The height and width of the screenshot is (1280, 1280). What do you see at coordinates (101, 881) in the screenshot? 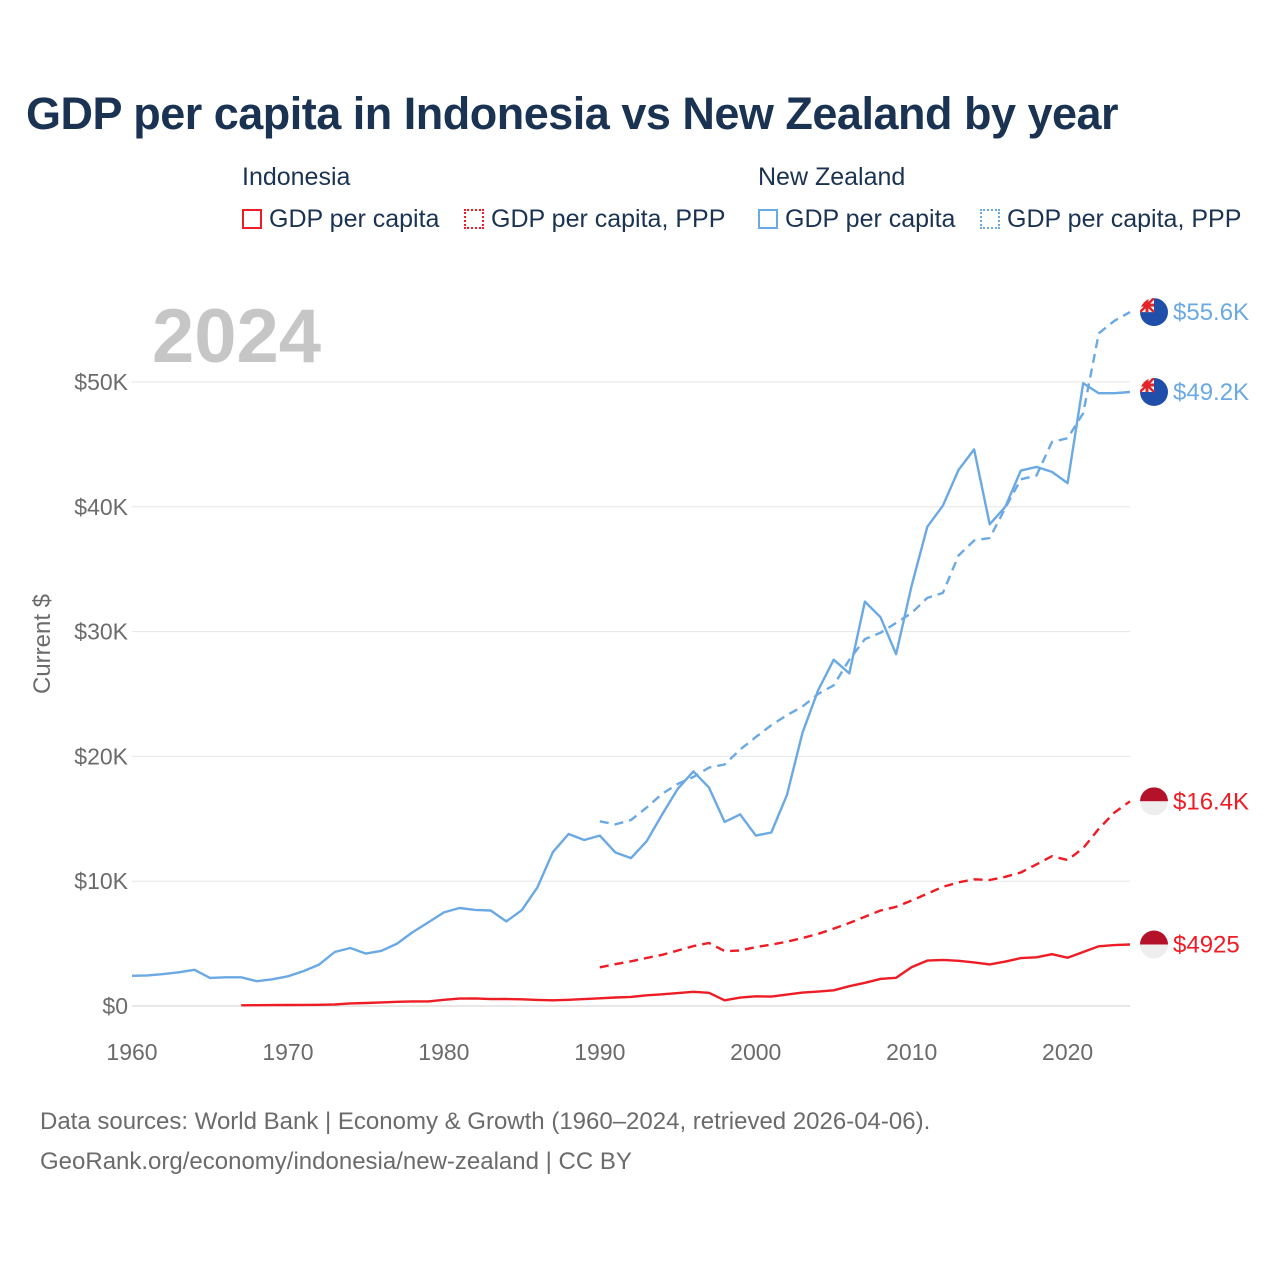
I see `y-tick-label: $10K` at bounding box center [101, 881].